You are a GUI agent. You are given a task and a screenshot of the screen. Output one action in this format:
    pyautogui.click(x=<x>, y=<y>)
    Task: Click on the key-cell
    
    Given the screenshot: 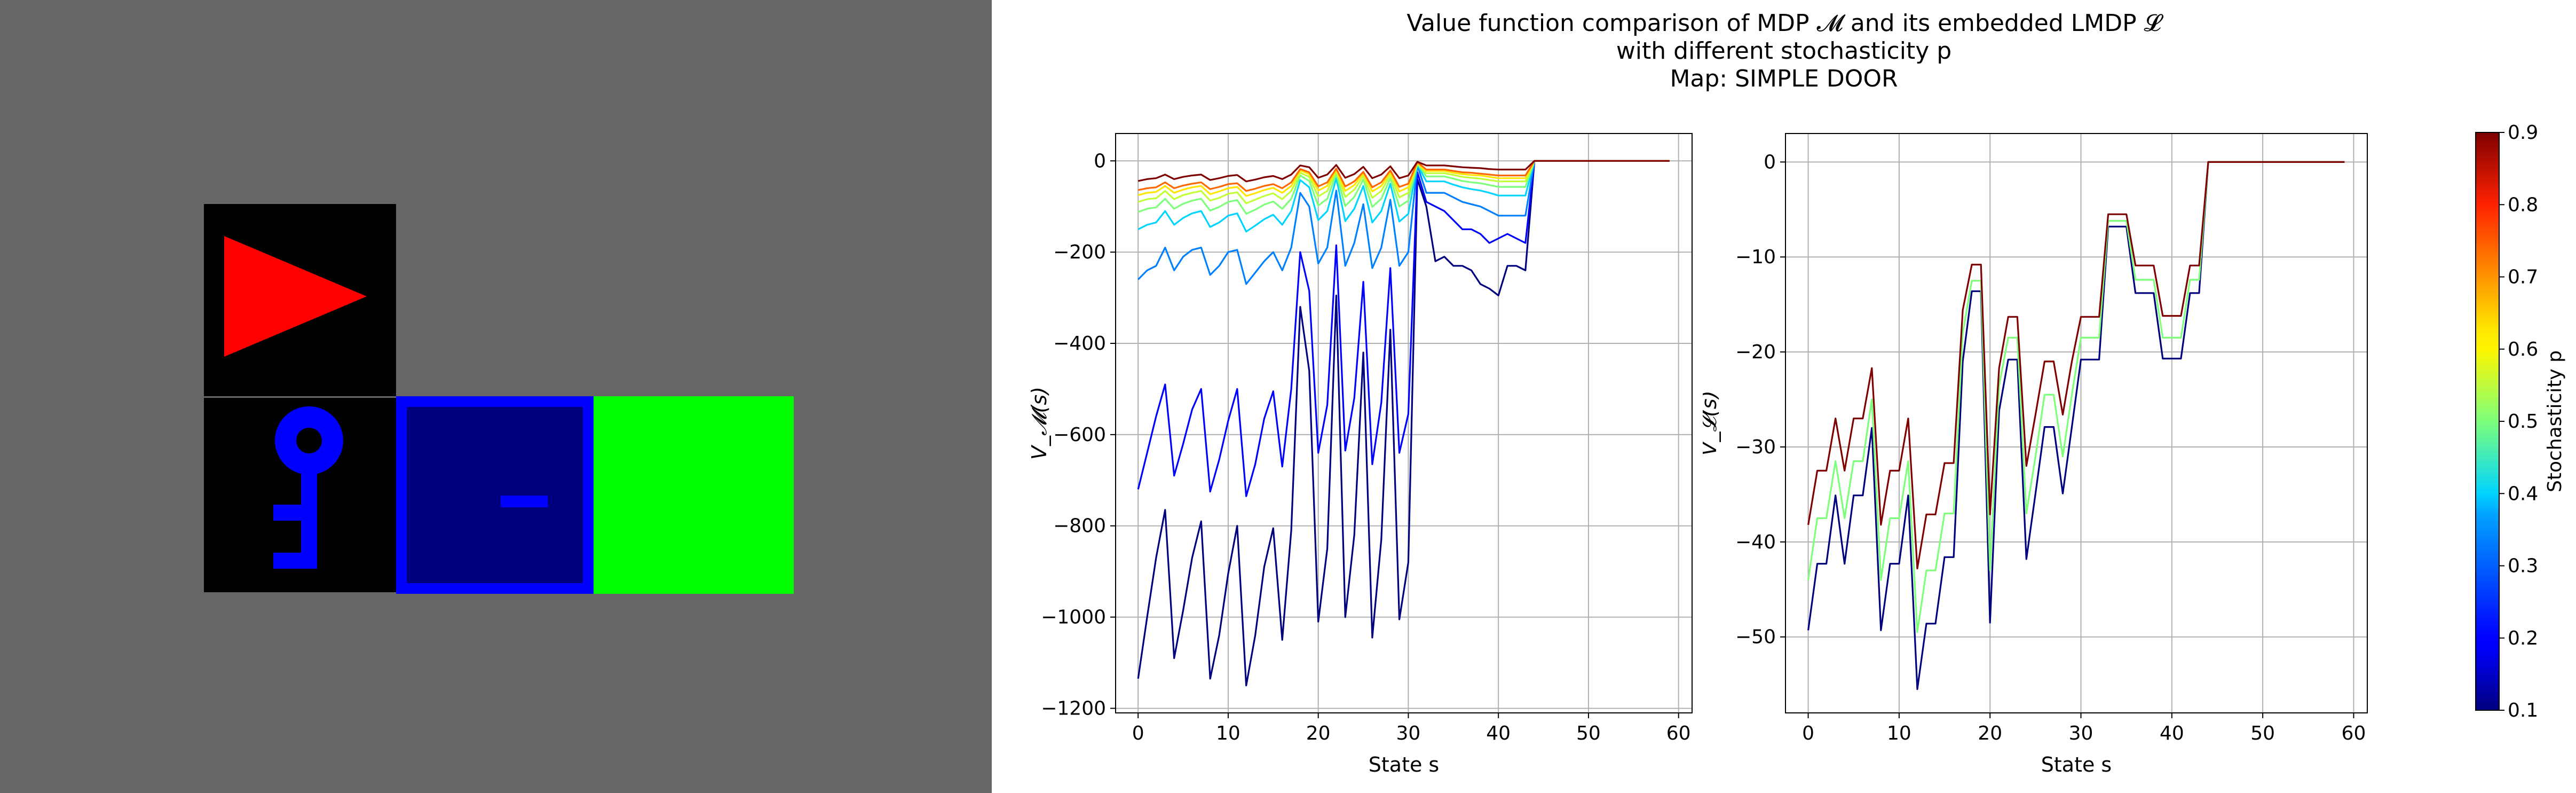 What is the action you would take?
    pyautogui.click(x=300, y=495)
    